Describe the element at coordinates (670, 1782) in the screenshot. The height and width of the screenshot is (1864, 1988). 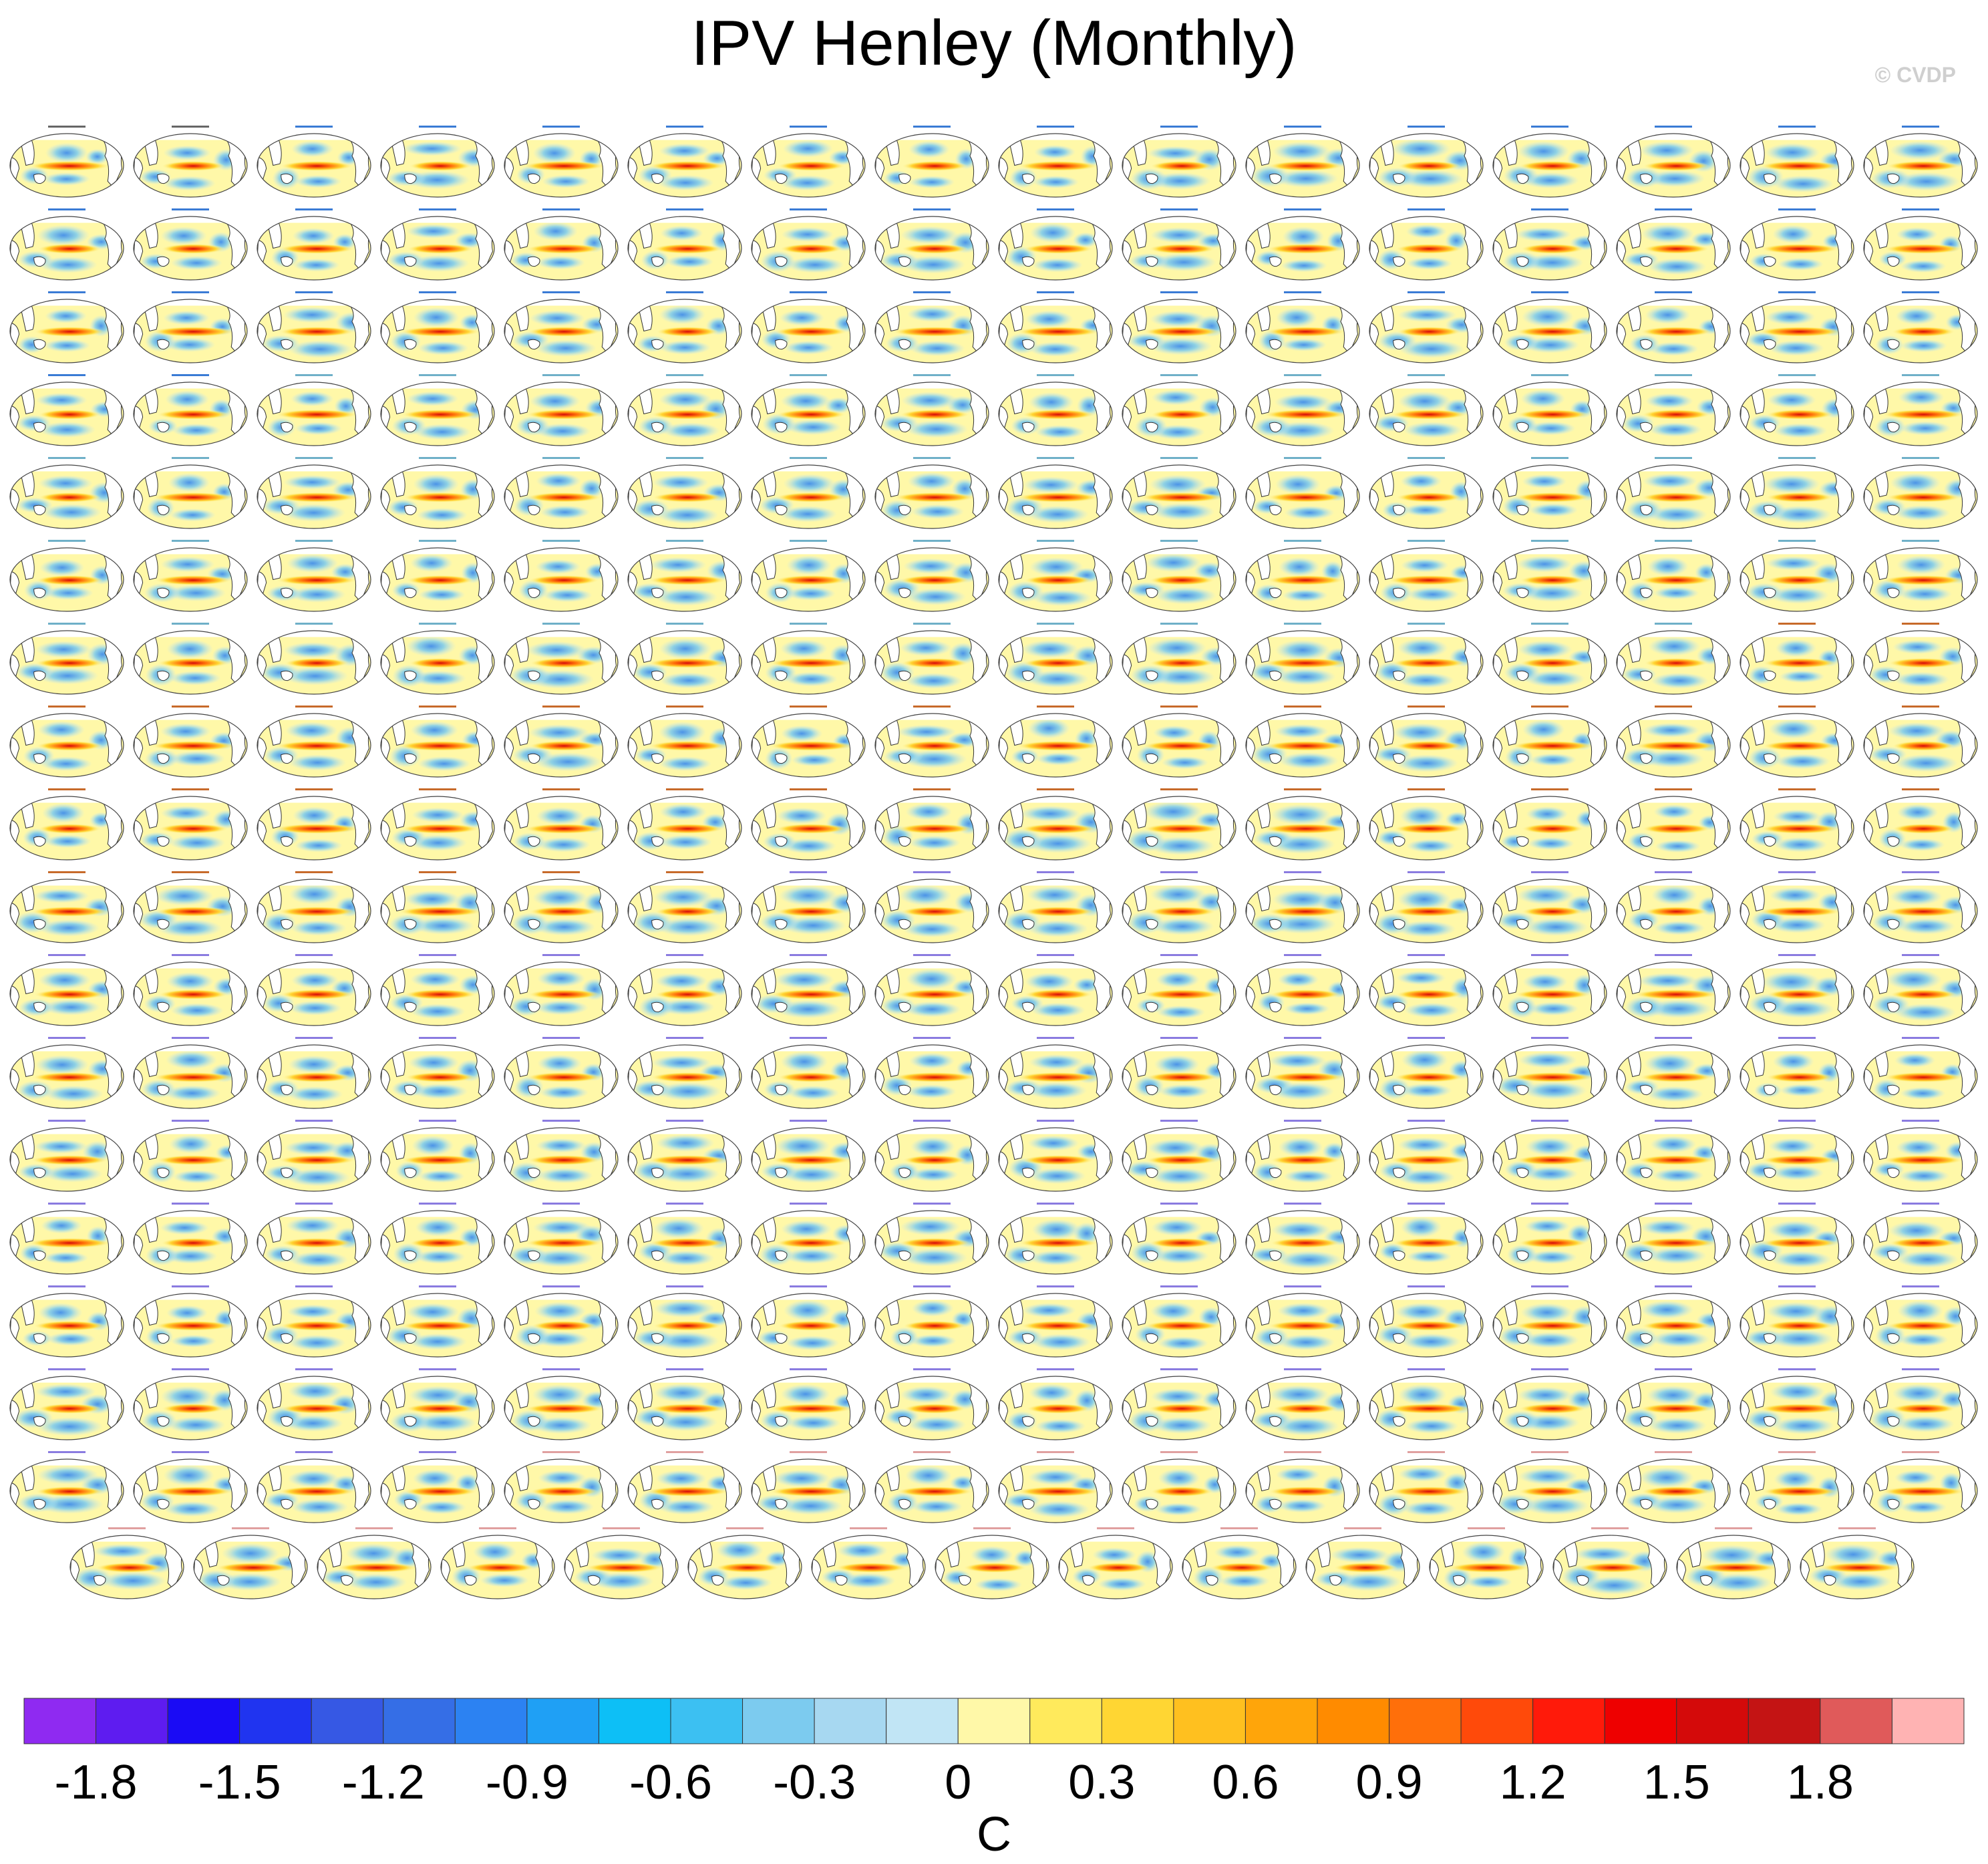
I see `colorbar-tick-label: -0.6` at that location.